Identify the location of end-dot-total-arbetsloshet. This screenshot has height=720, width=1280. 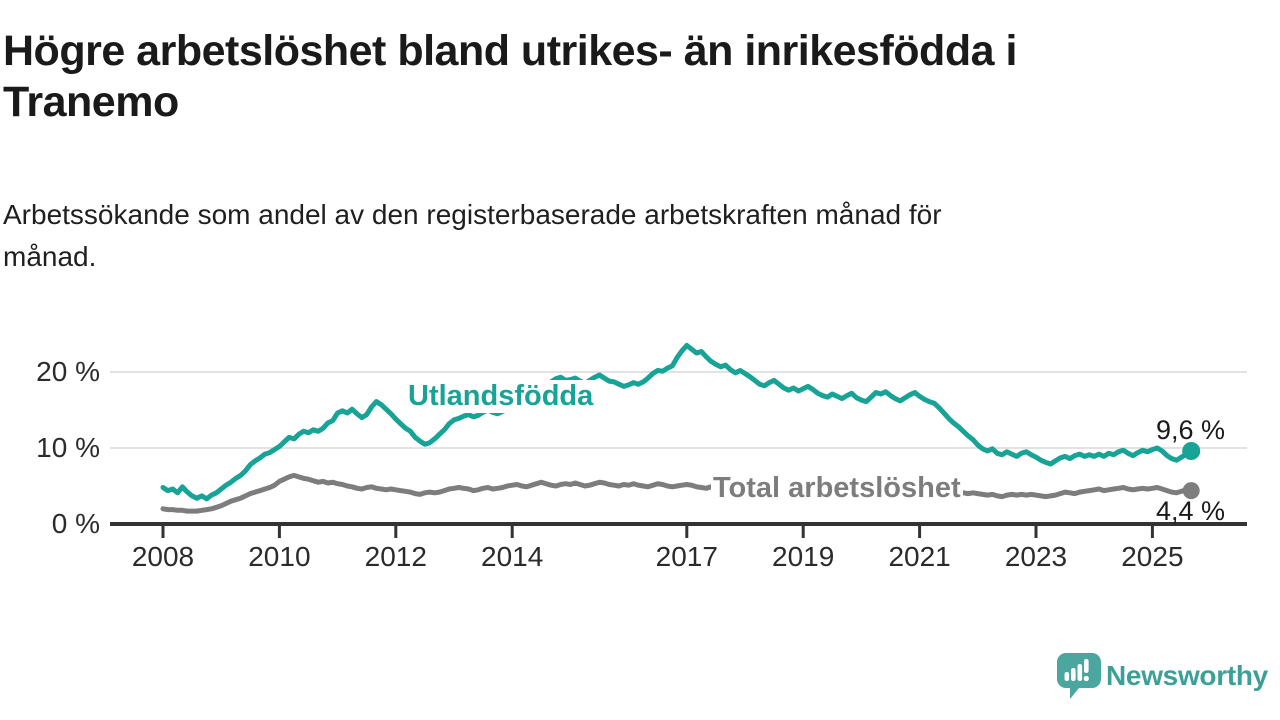
(1191, 491).